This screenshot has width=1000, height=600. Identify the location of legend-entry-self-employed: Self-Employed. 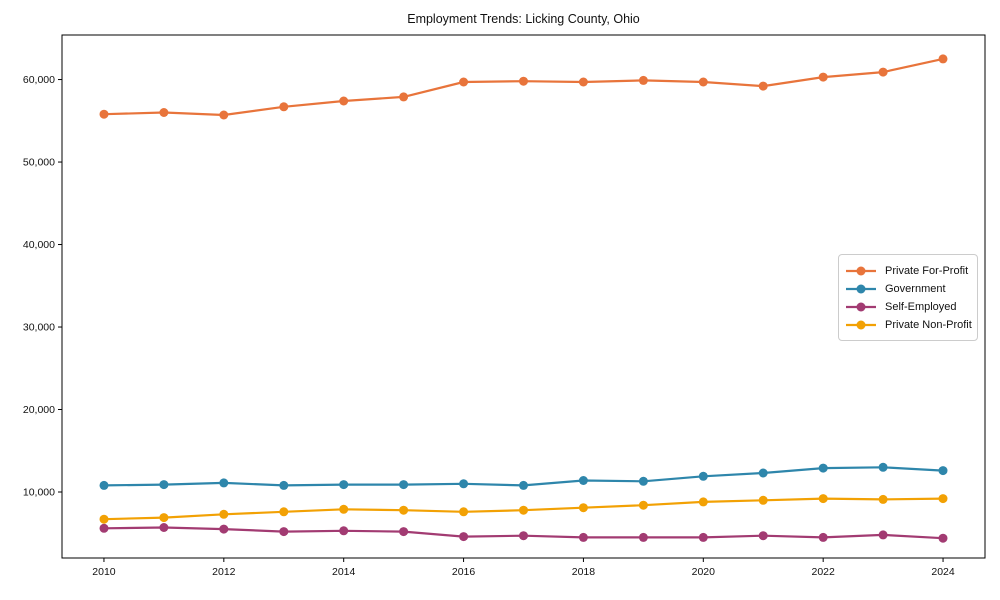
(907, 306).